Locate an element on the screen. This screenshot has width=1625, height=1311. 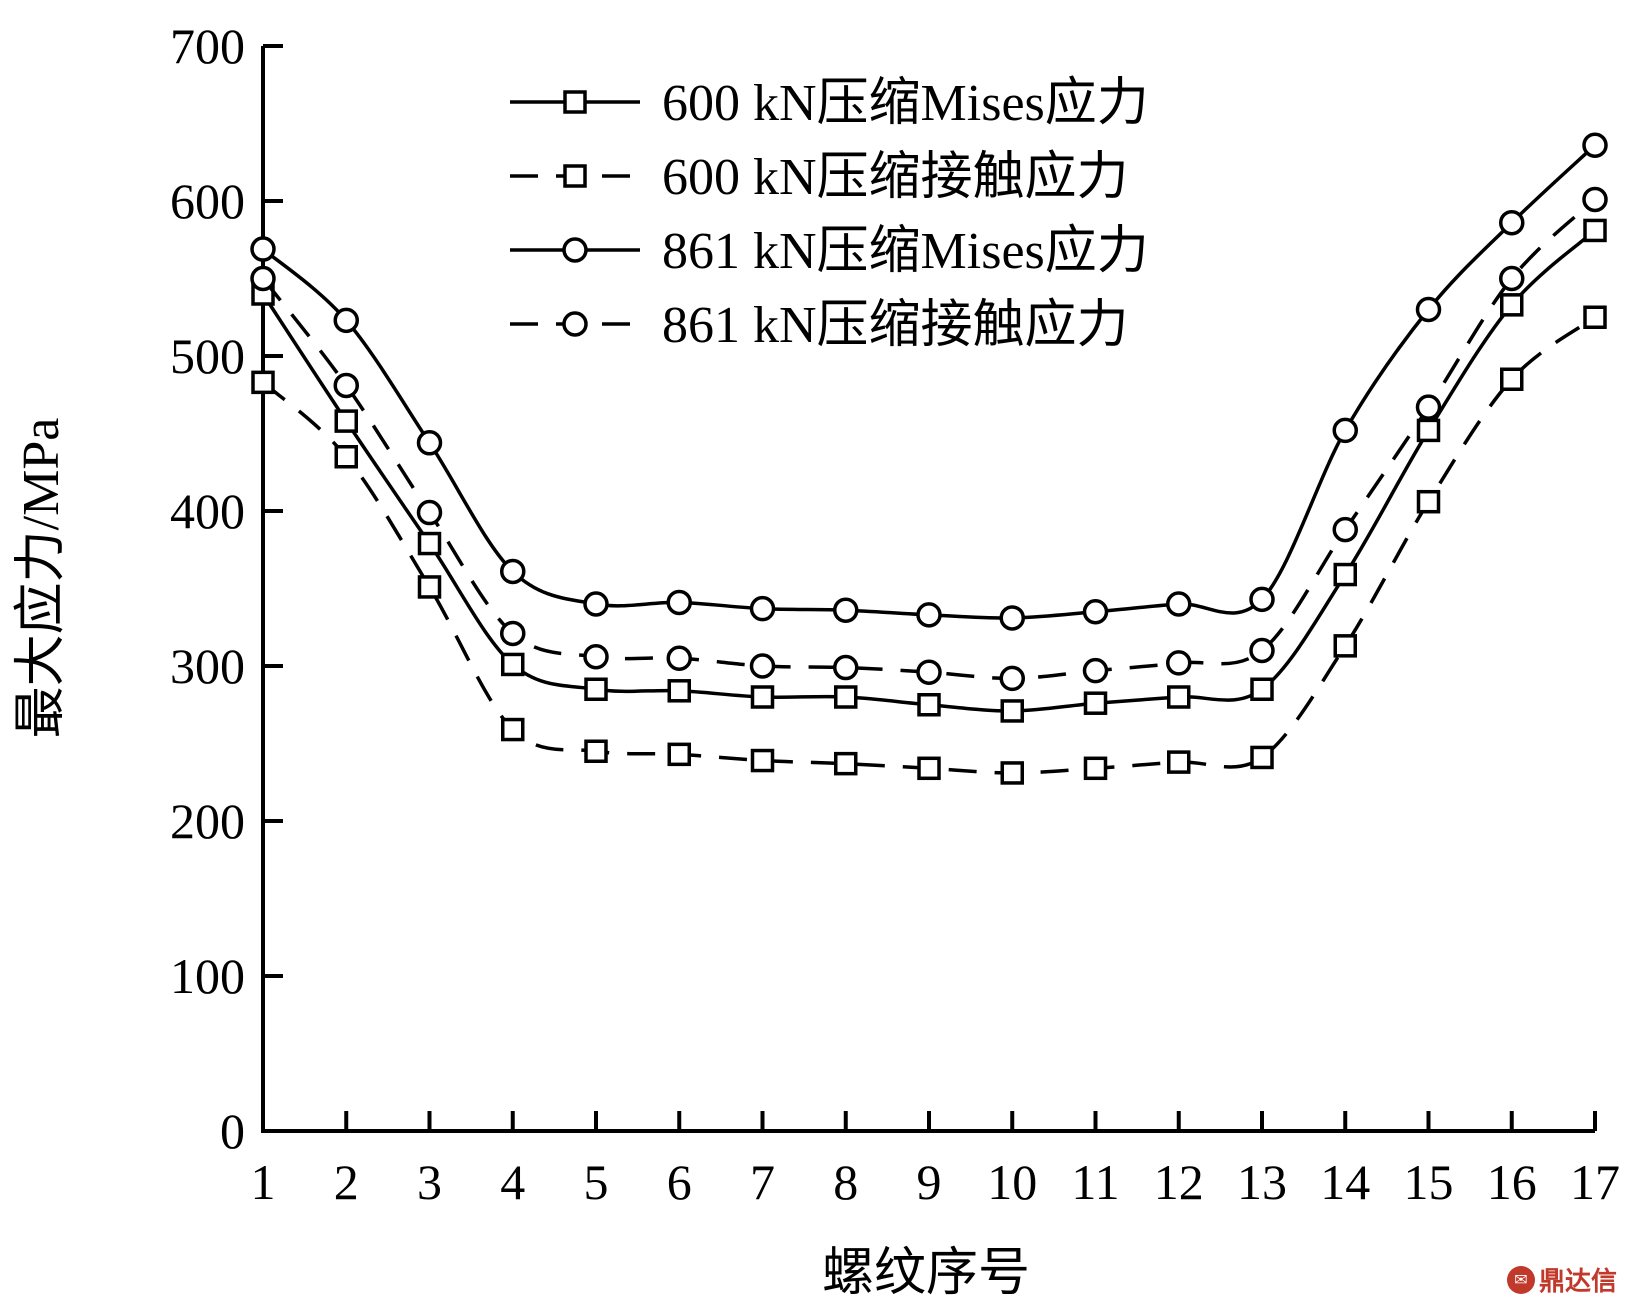
y-tick-label: 100 is located at coordinates (207, 976).